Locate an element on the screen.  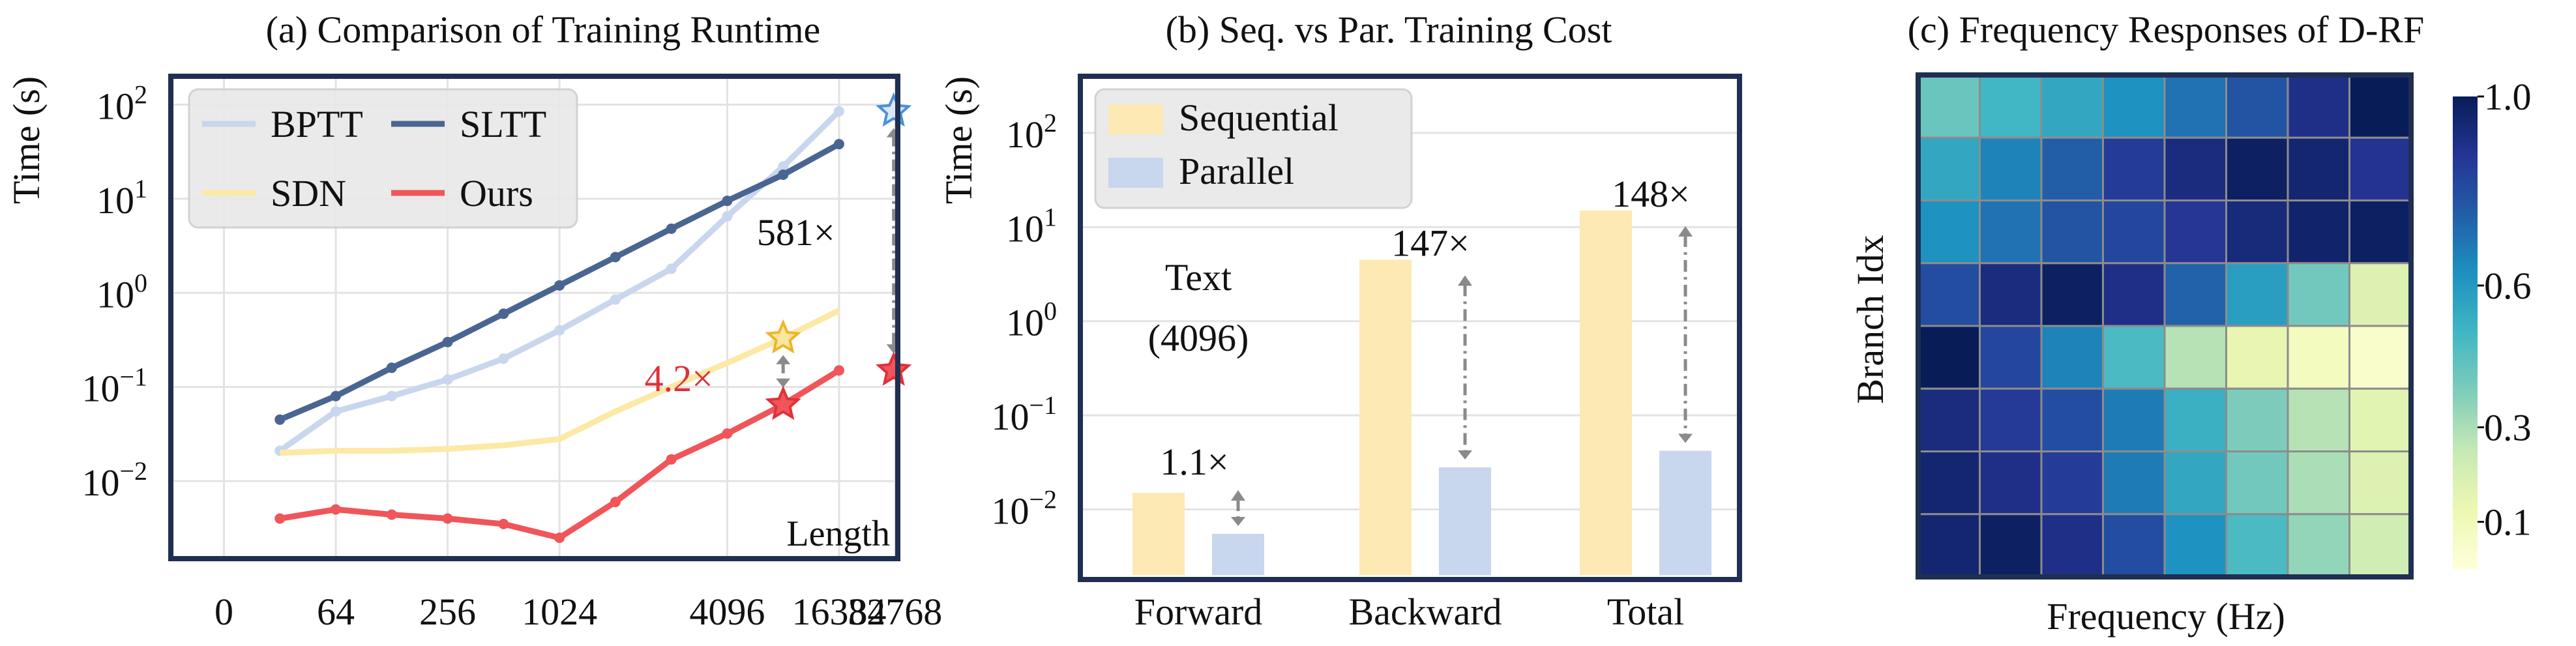
panel-a-y-tick: 10¹ is located at coordinates (121, 198).